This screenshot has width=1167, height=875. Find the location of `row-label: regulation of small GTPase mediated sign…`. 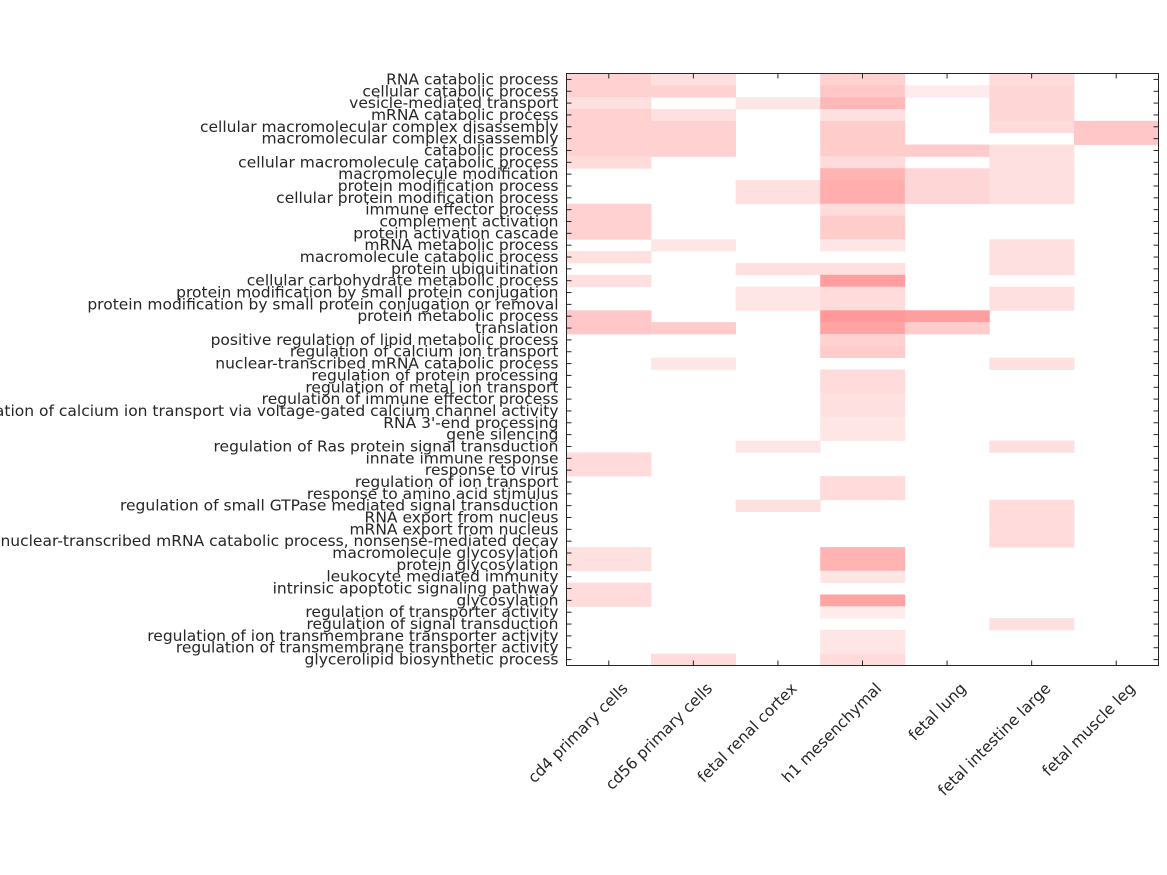

row-label: regulation of small GTPase mediated sign… is located at coordinates (339, 506).